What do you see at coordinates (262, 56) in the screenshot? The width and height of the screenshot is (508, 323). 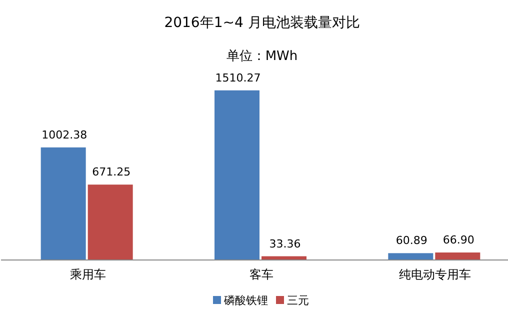 I see `chart-subtitle: 单位：MWh` at bounding box center [262, 56].